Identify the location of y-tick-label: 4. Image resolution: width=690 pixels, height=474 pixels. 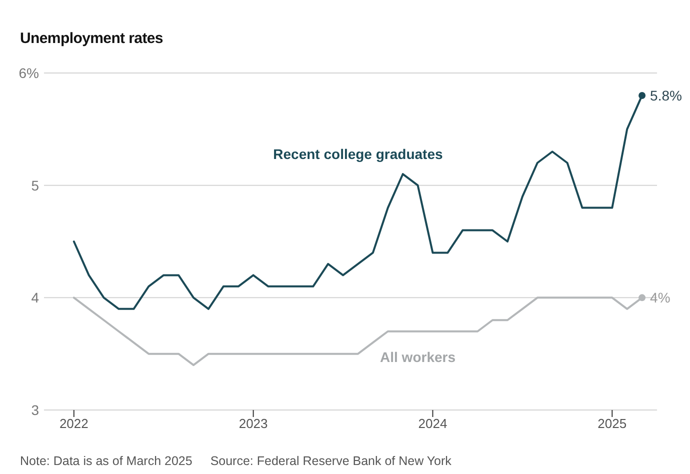
(35, 298).